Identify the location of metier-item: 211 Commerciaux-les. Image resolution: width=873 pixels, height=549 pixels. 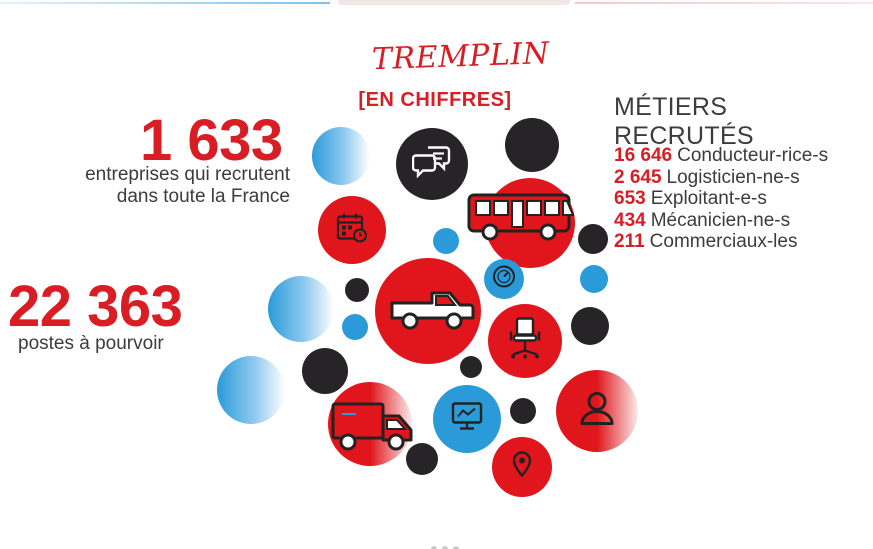
(721, 242).